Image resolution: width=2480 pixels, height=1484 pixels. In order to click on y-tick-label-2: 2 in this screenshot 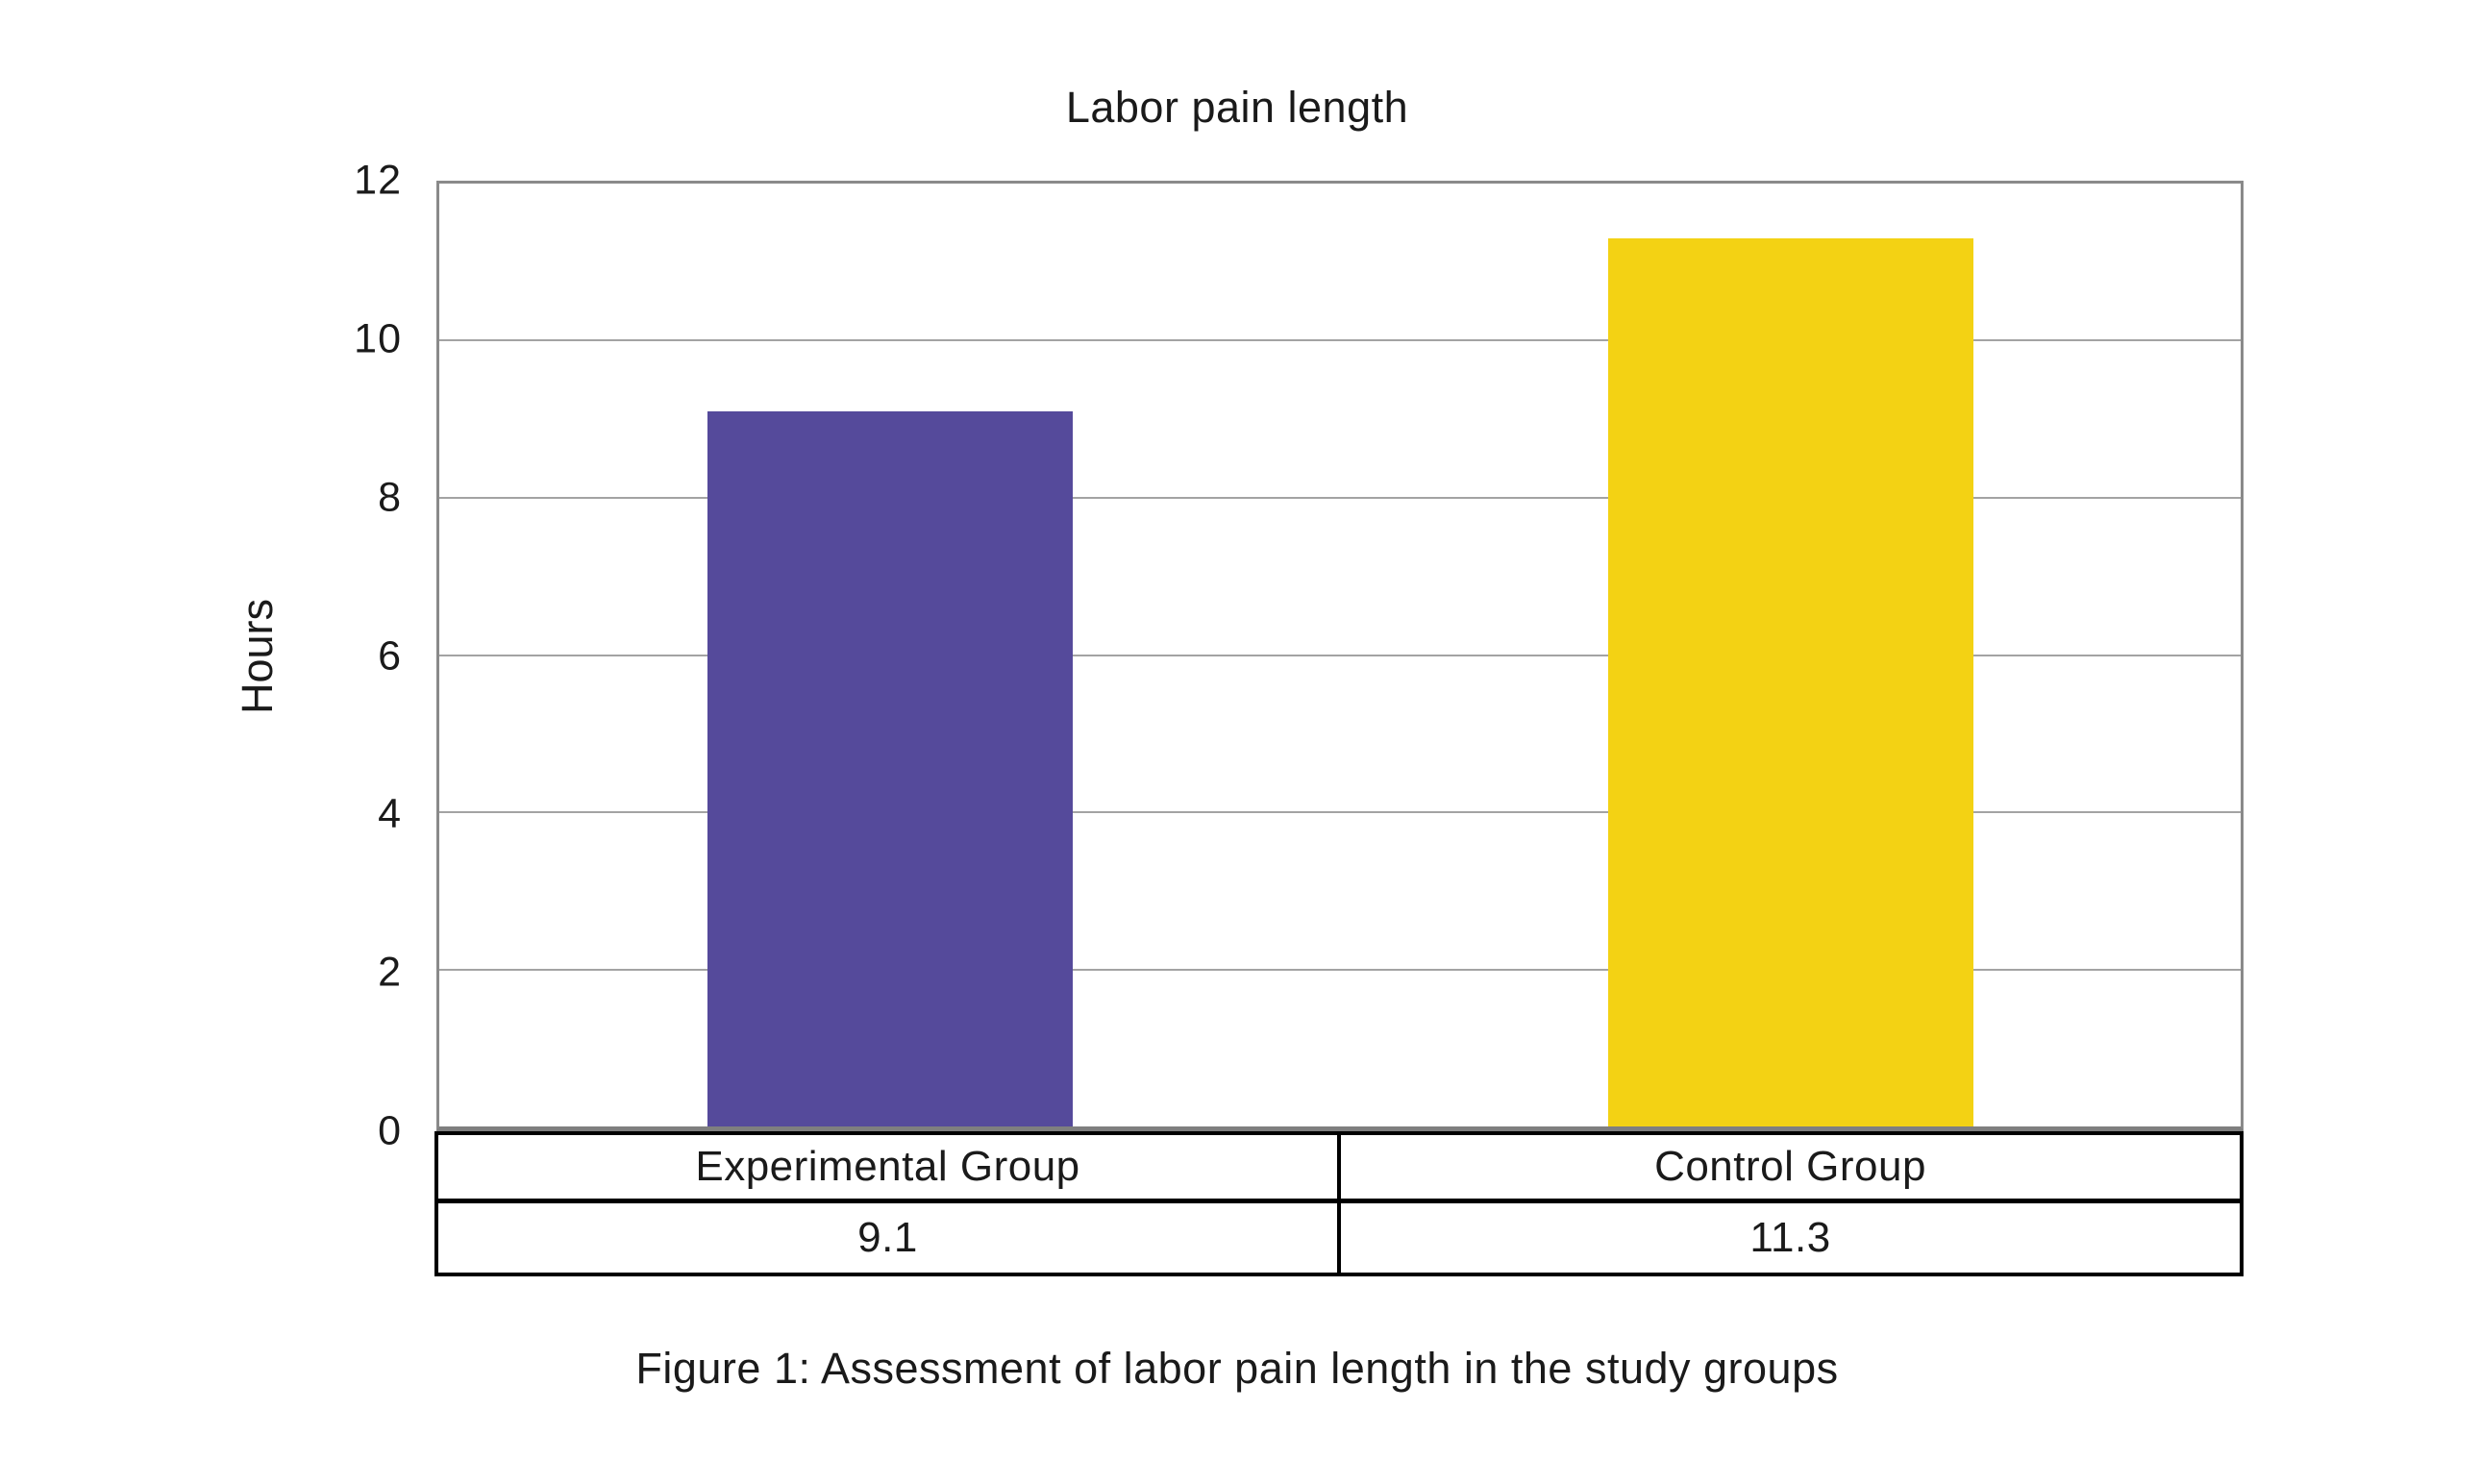, I will do `click(390, 972)`.